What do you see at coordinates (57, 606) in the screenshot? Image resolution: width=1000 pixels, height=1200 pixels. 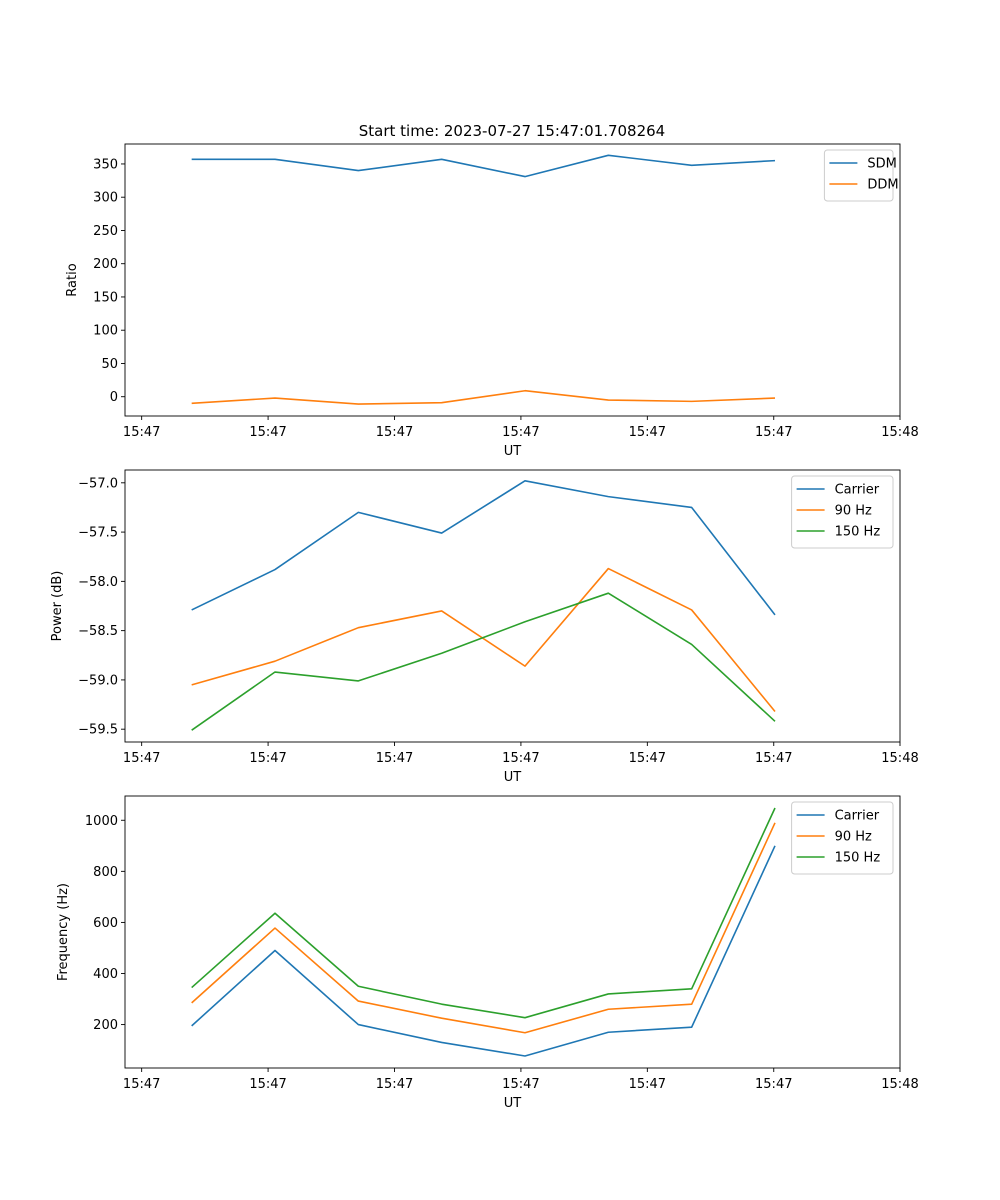 I see `y-axis-label: Power (dB)` at bounding box center [57, 606].